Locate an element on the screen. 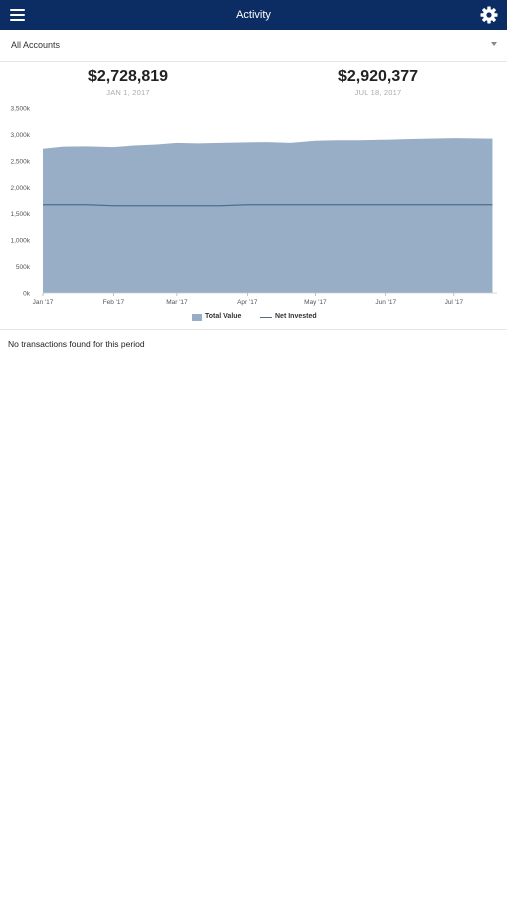  end-value: $2,920,377 is located at coordinates (378, 76).